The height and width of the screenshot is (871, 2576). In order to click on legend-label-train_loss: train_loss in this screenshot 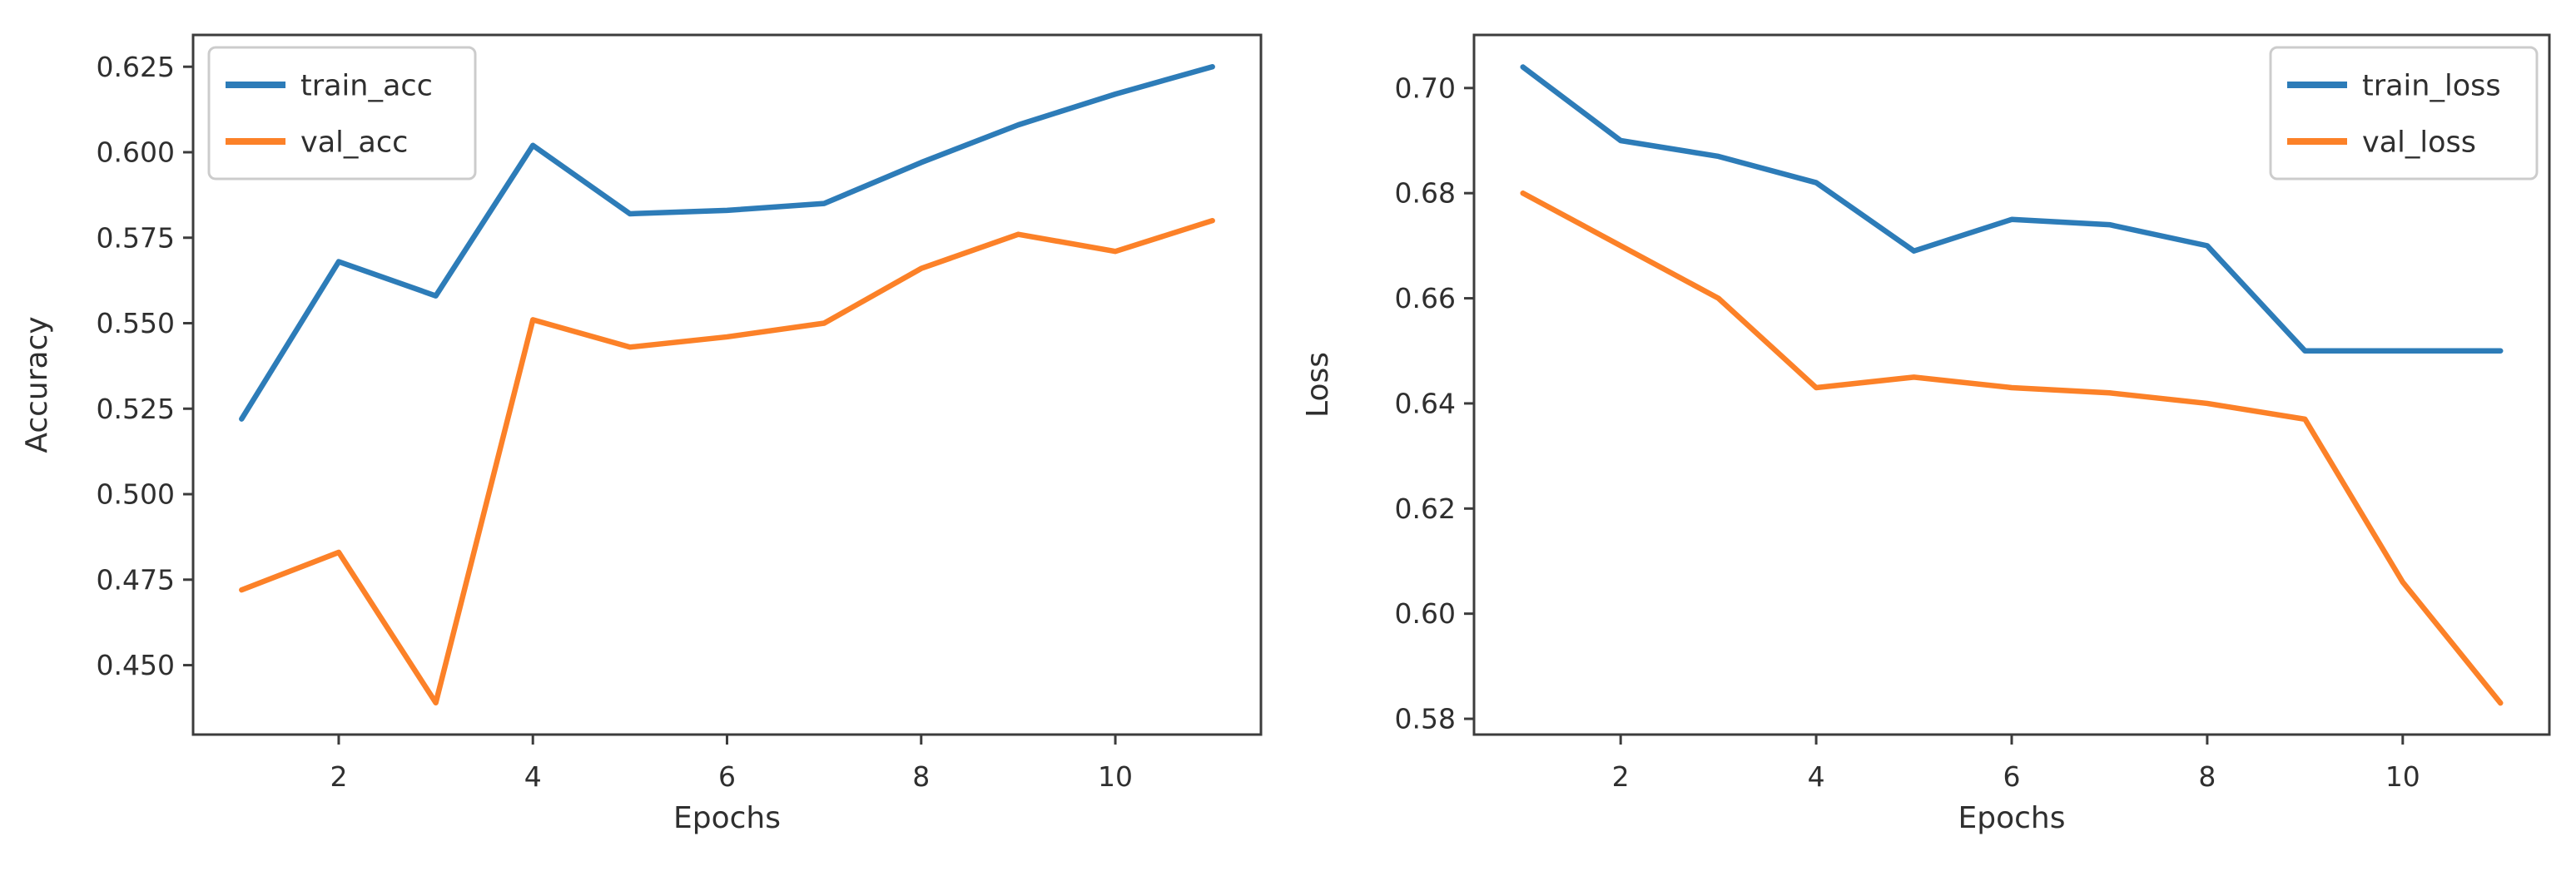, I will do `click(2431, 86)`.